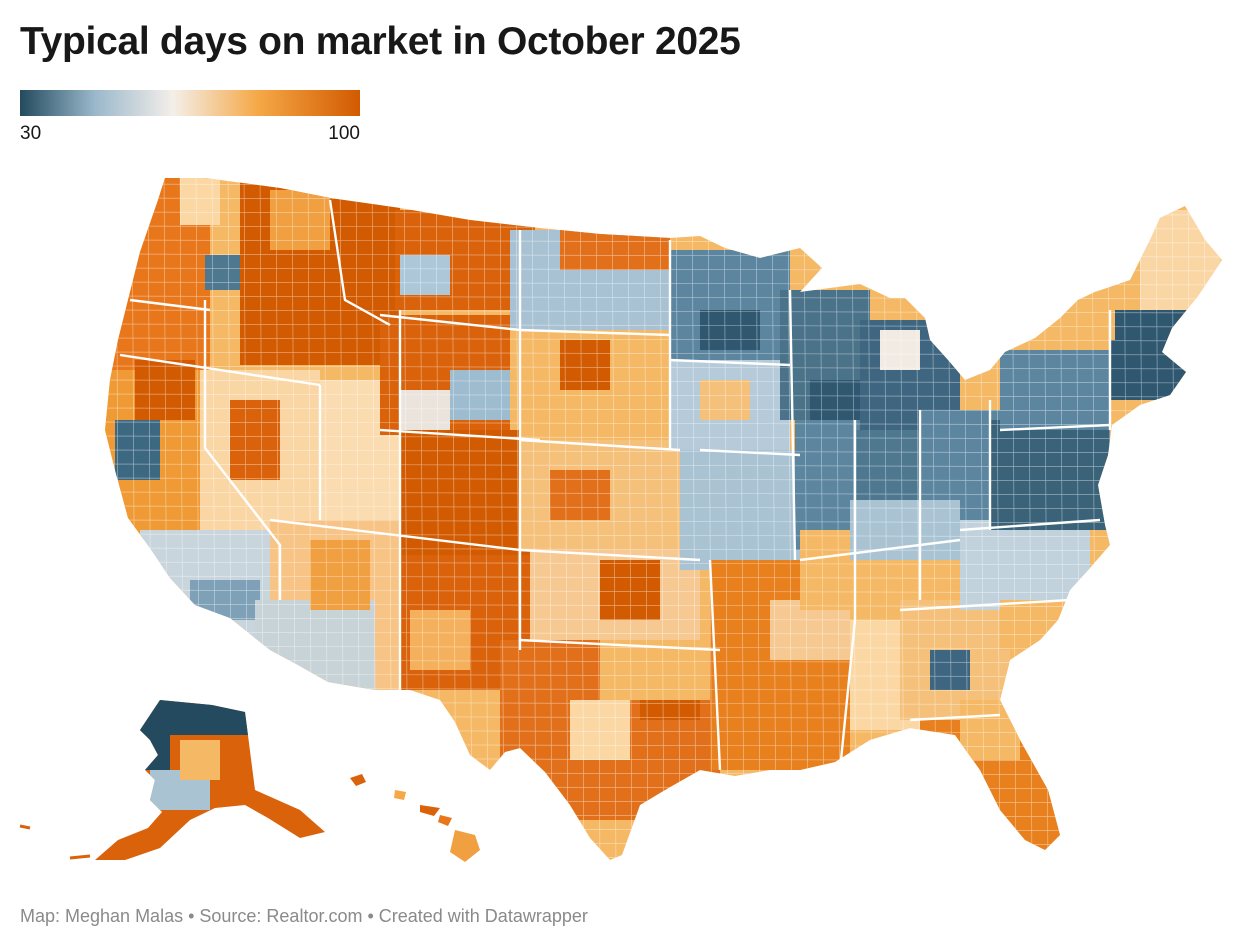 Image resolution: width=1240 pixels, height=952 pixels. I want to click on region-nebraska-orange, so click(580, 495).